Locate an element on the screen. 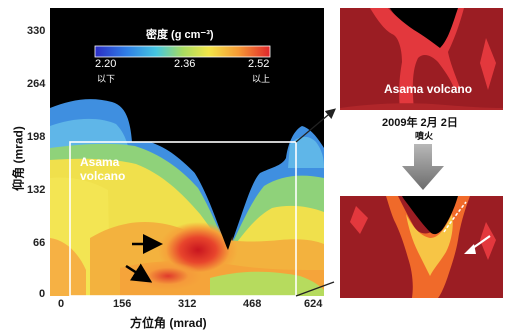 This screenshot has width=509, height=332. bottom-inset is located at coordinates (421, 247).